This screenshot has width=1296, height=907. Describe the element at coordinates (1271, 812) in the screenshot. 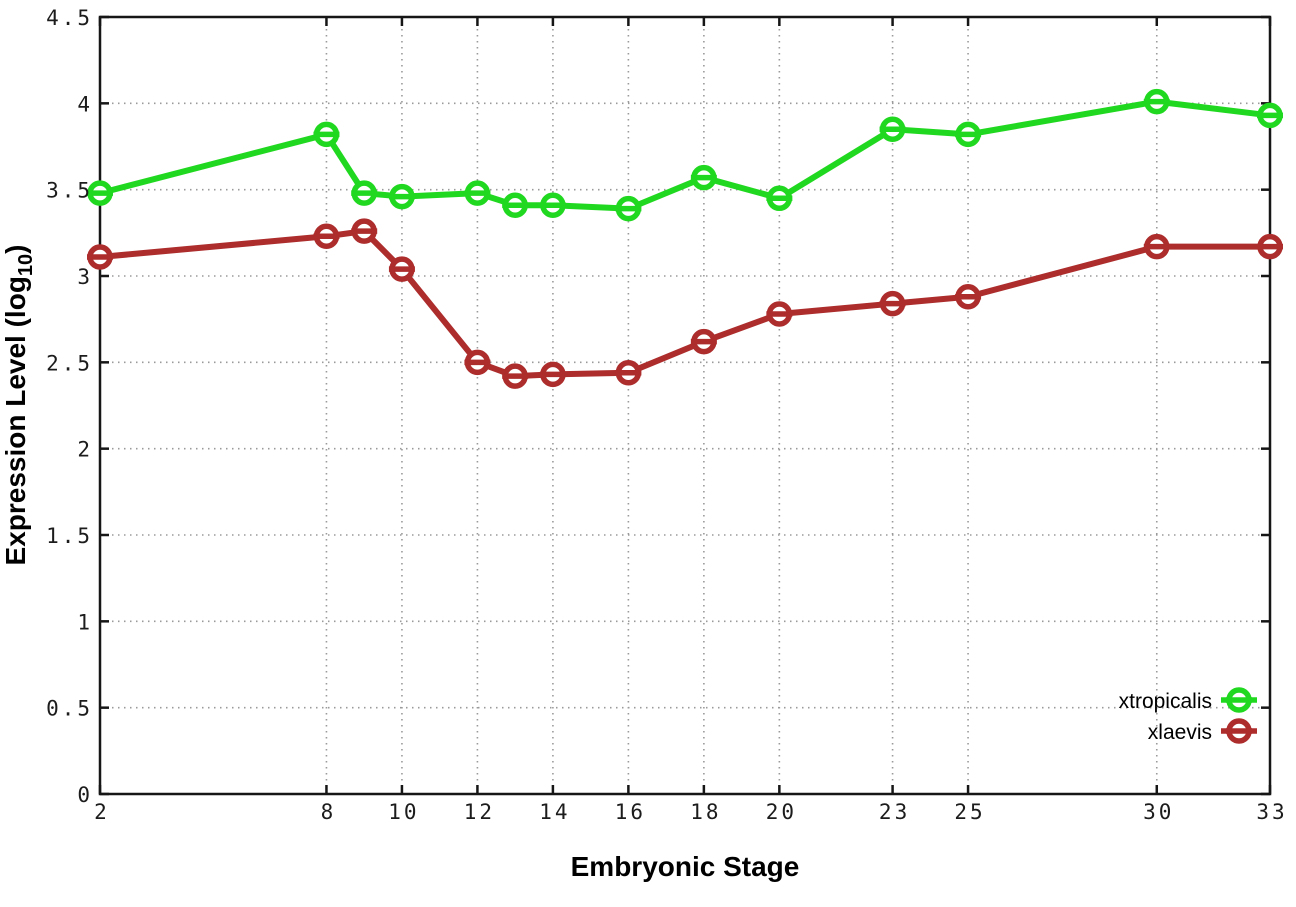

I see `x-tick-label: 33` at that location.